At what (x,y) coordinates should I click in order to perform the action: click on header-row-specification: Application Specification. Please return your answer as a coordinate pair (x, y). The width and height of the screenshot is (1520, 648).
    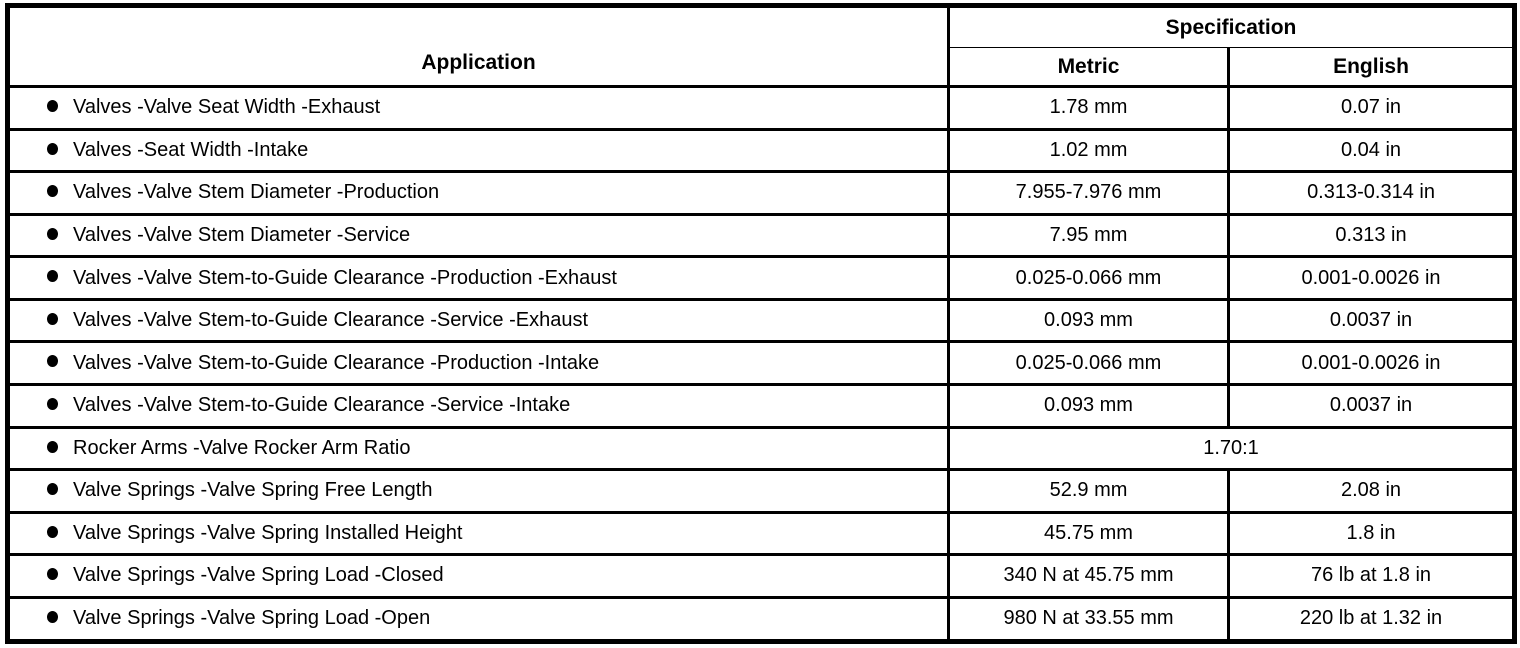
    Looking at the image, I should click on (761, 46).